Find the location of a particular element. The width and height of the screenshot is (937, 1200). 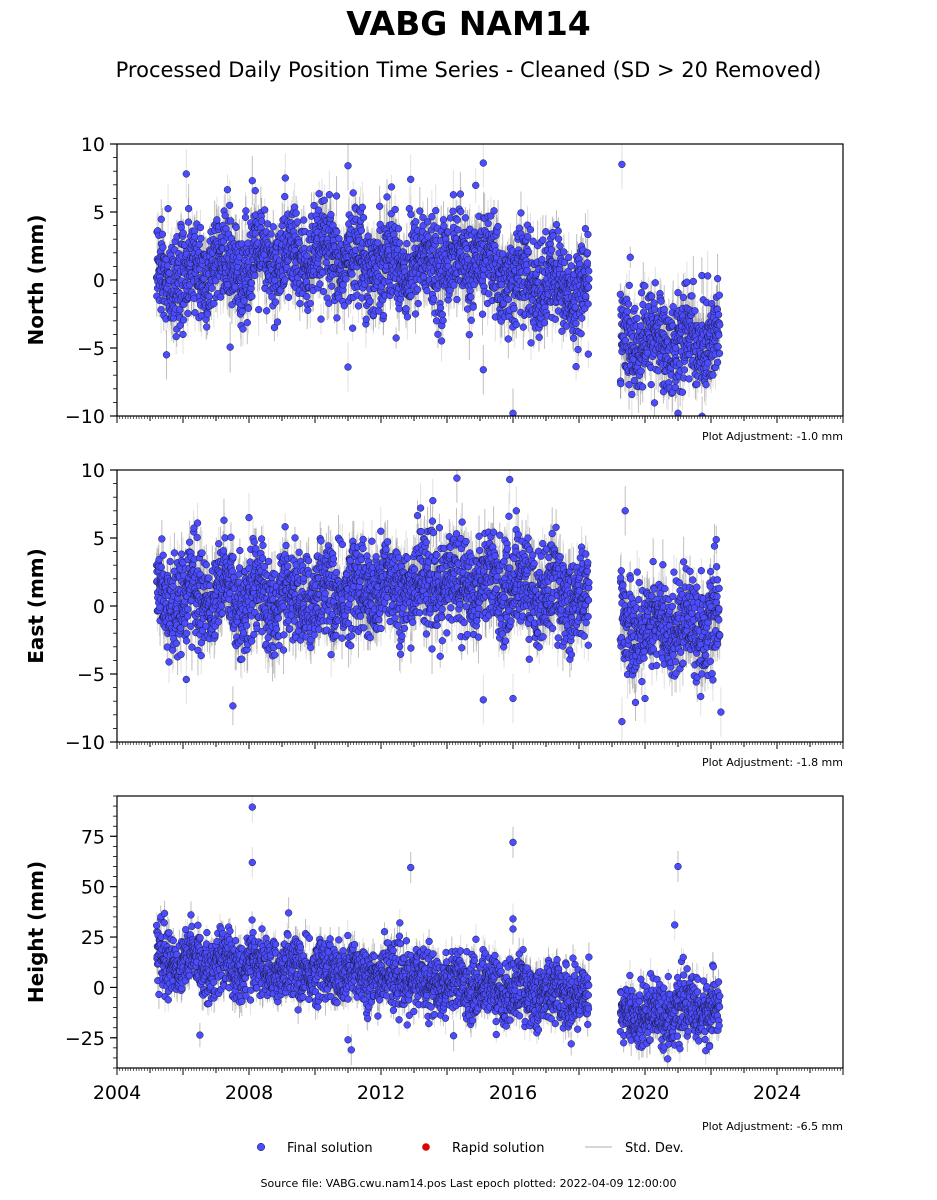

chart-title: VABG NAM14 is located at coordinates (468, 23).